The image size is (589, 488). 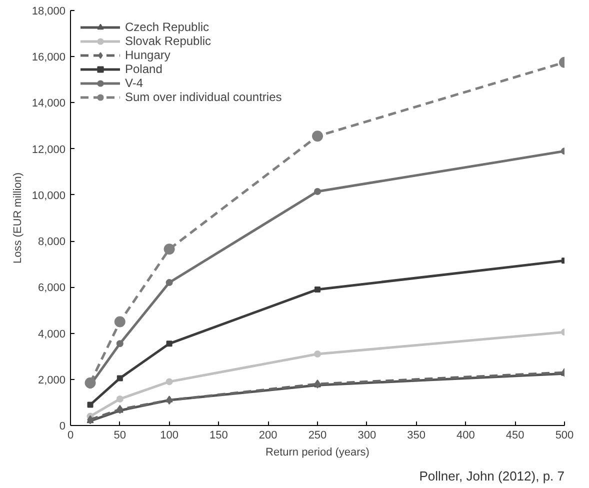 What do you see at coordinates (367, 436) in the screenshot?
I see `x-tick-label: 300` at bounding box center [367, 436].